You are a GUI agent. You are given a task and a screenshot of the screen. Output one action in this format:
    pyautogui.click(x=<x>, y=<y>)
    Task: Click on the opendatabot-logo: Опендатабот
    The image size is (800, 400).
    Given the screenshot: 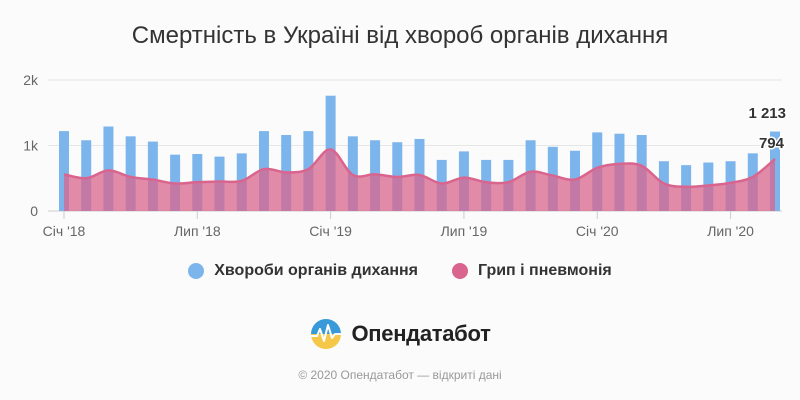 What is the action you would take?
    pyautogui.click(x=400, y=334)
    